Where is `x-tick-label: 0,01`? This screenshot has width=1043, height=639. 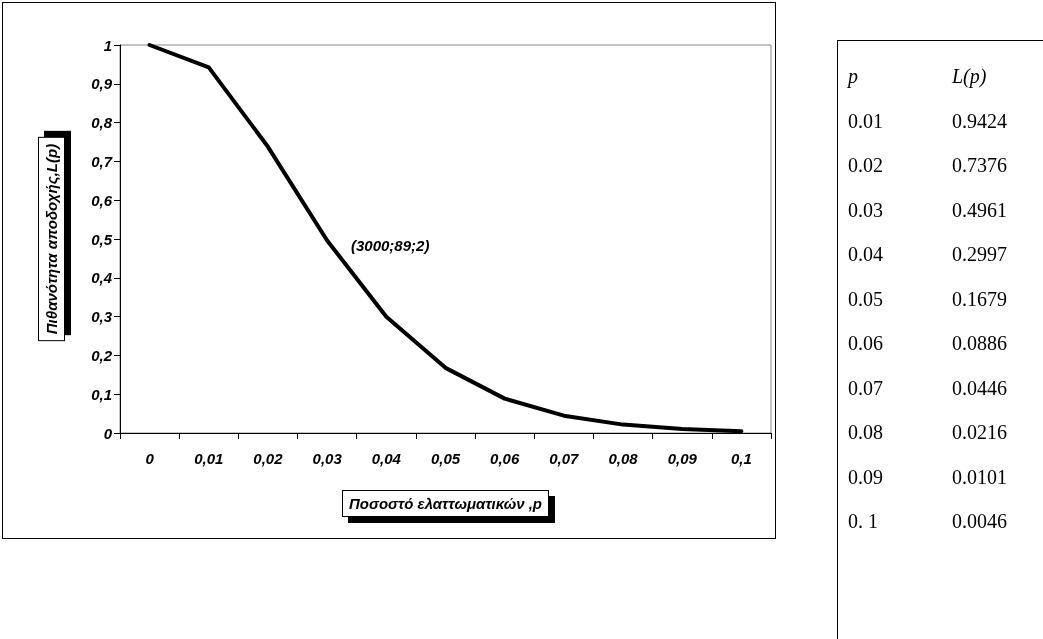 x-tick-label: 0,01 is located at coordinates (209, 458).